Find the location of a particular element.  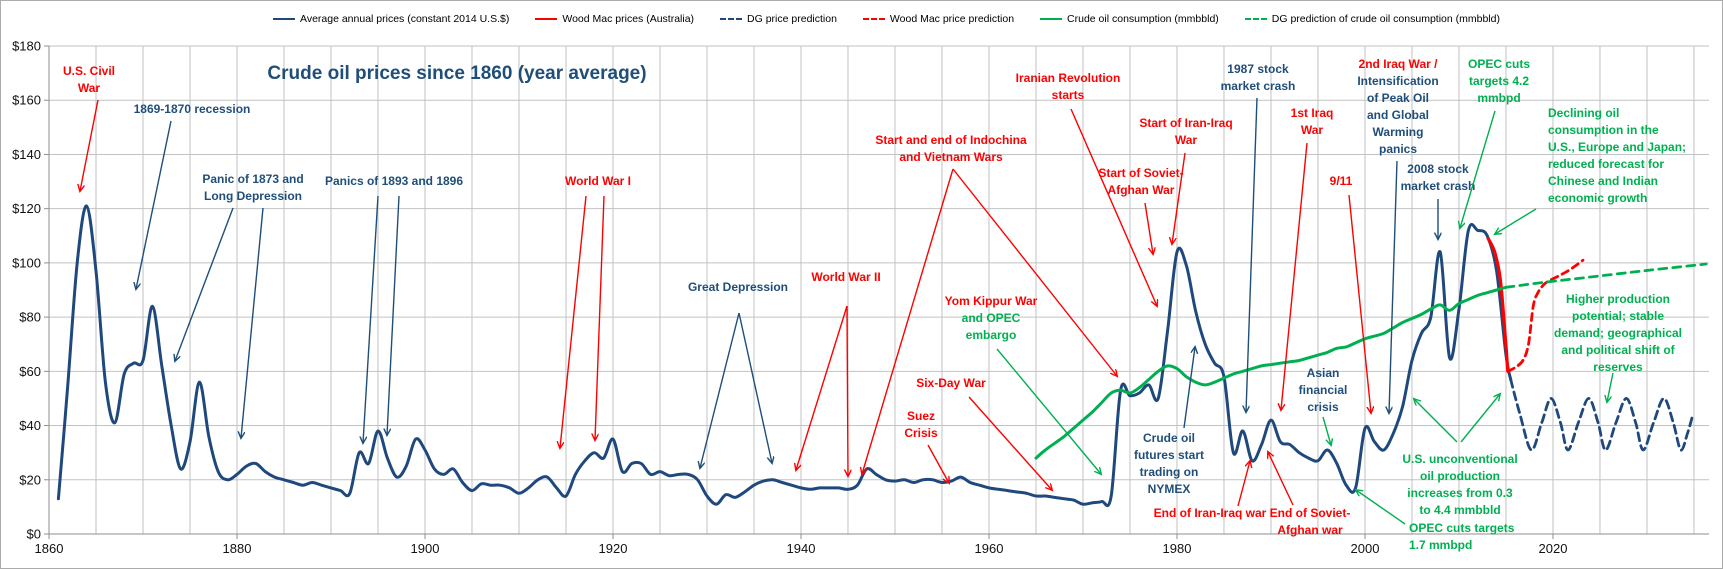

y-tick-label-usd-80: $80 is located at coordinates (30, 317).